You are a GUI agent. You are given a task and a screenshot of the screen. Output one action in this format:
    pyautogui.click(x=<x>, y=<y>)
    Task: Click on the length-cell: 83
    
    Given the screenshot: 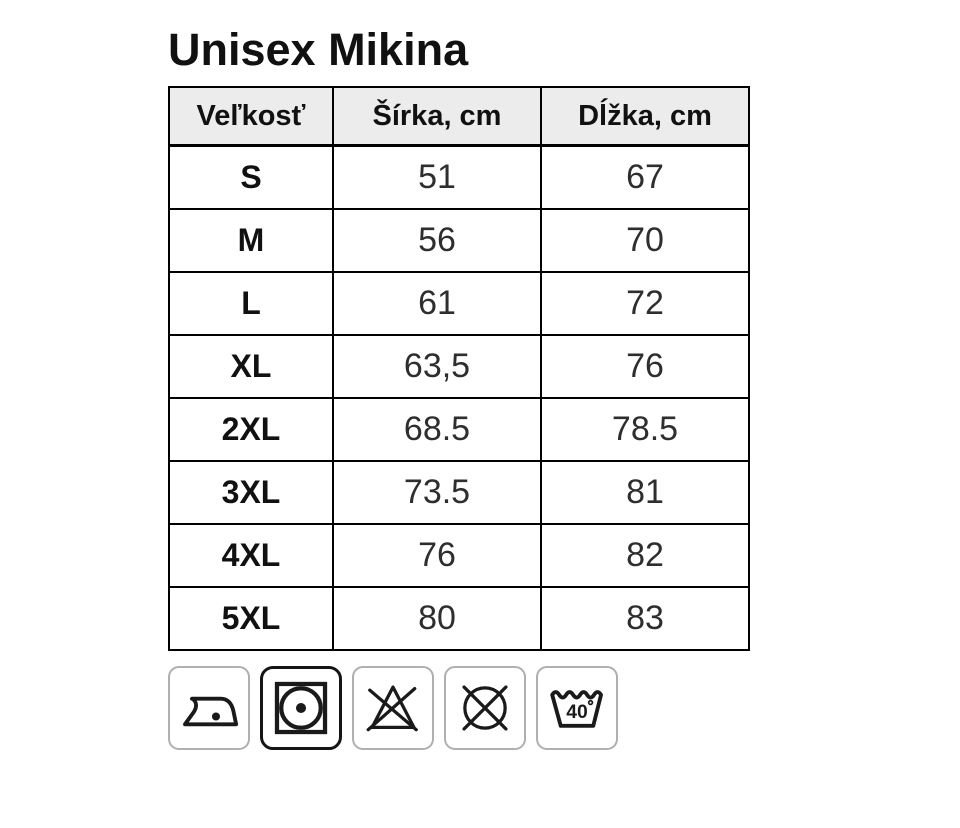 What is the action you would take?
    pyautogui.click(x=645, y=618)
    